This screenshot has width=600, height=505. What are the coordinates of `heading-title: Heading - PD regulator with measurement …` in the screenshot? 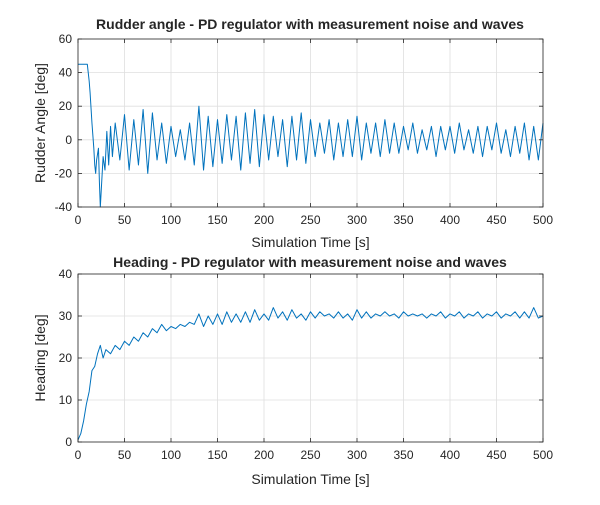 It's located at (310, 262).